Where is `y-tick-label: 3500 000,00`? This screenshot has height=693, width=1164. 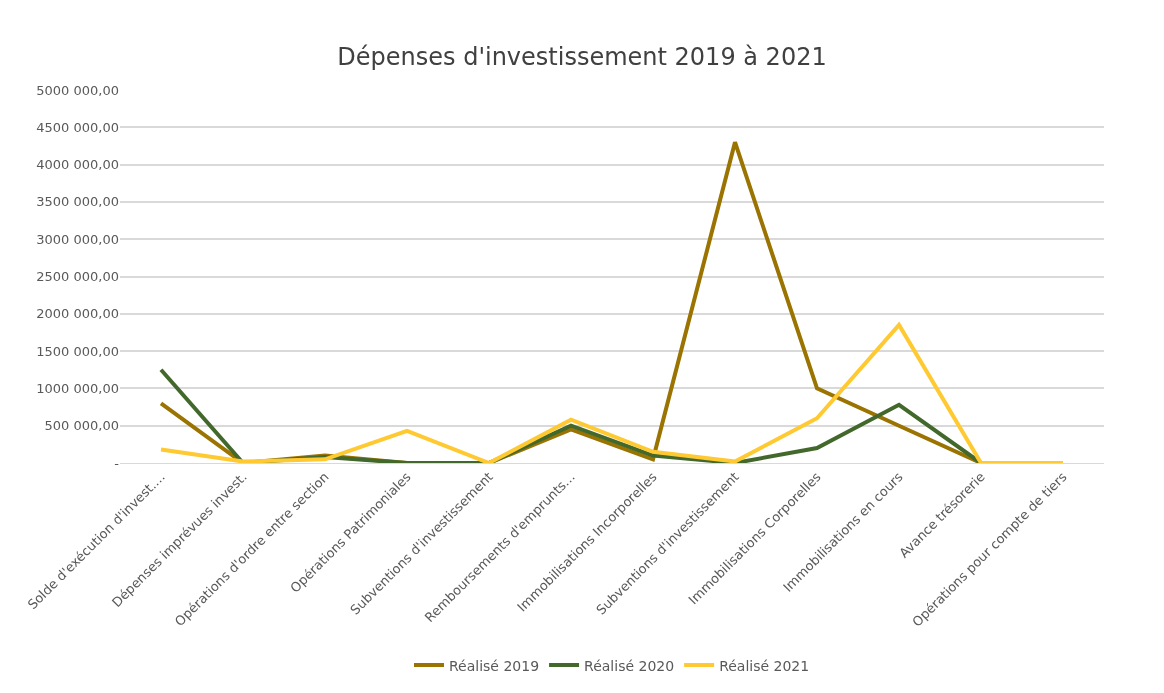 y-tick-label: 3500 000,00 is located at coordinates (77, 202).